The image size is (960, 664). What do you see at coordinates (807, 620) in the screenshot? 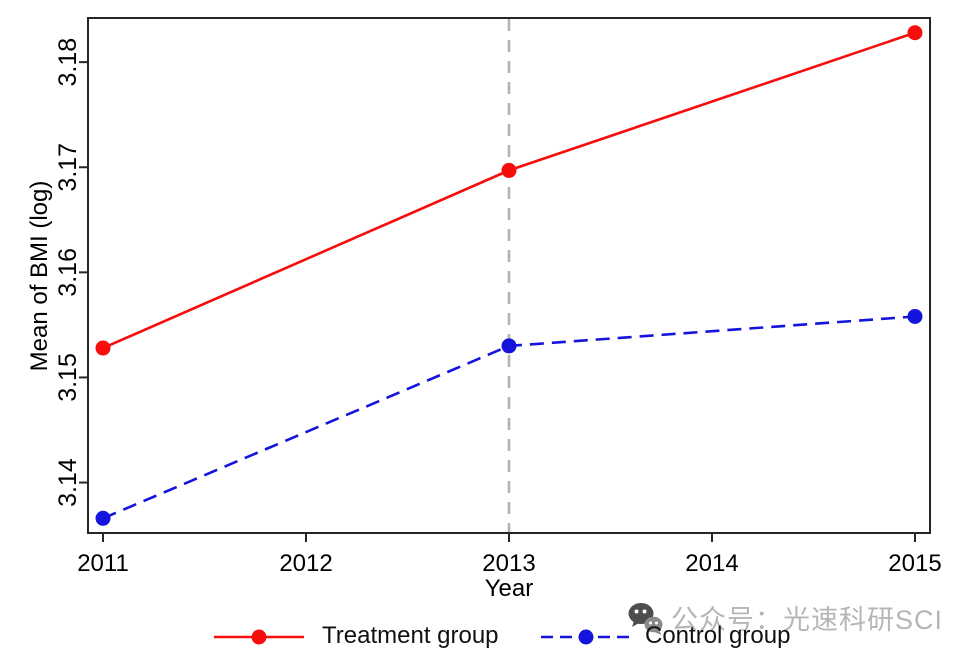
I see `watermark-text: 公众号：光速科研SCI` at bounding box center [807, 620].